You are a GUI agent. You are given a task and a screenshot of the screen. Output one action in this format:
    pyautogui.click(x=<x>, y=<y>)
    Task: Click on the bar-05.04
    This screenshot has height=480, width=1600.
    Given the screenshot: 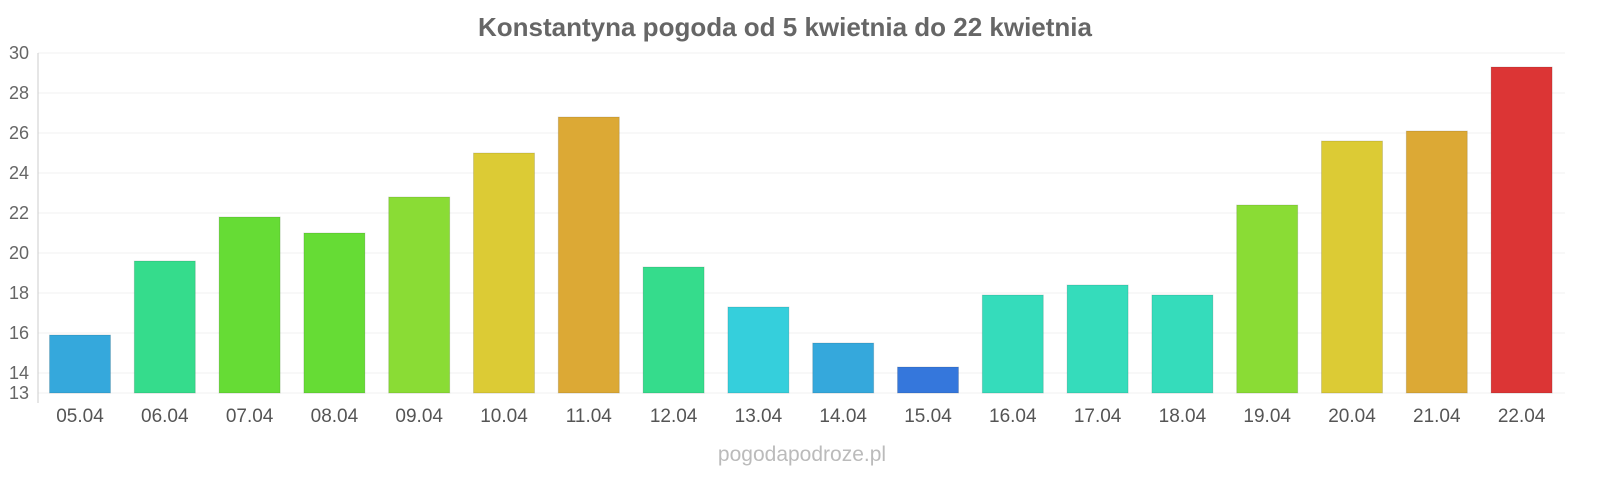 What is the action you would take?
    pyautogui.click(x=80, y=364)
    